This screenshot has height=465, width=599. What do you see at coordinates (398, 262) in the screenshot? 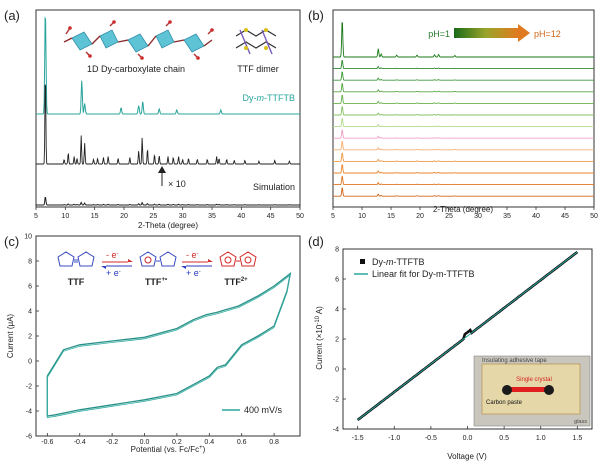
I see `legend-label-data: Dy-m-TTFTB` at bounding box center [398, 262].